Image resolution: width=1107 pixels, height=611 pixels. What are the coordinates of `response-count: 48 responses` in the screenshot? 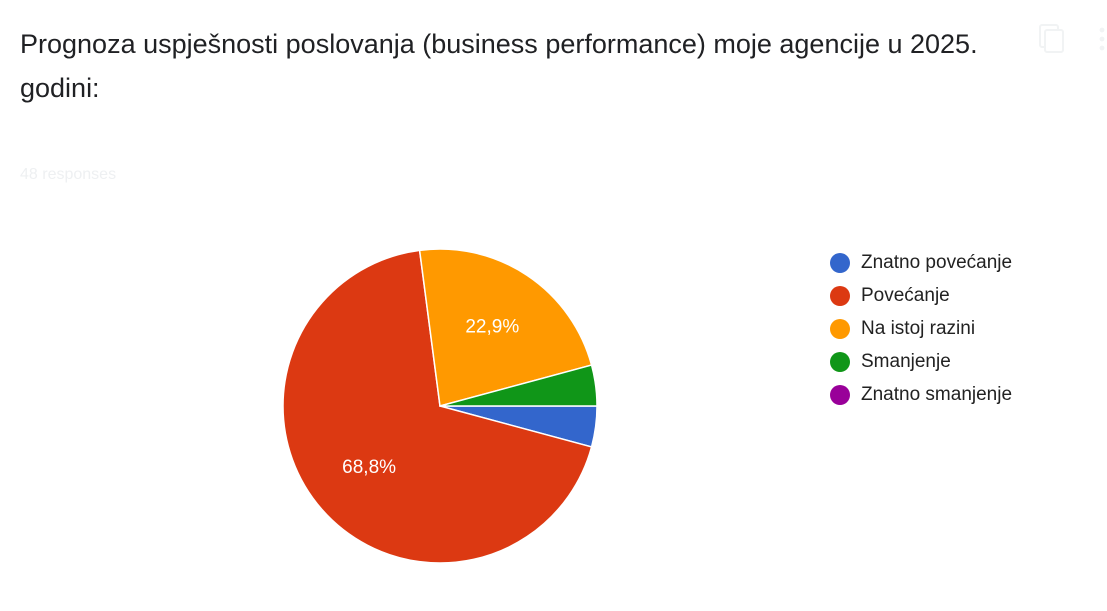 It's located at (68, 174).